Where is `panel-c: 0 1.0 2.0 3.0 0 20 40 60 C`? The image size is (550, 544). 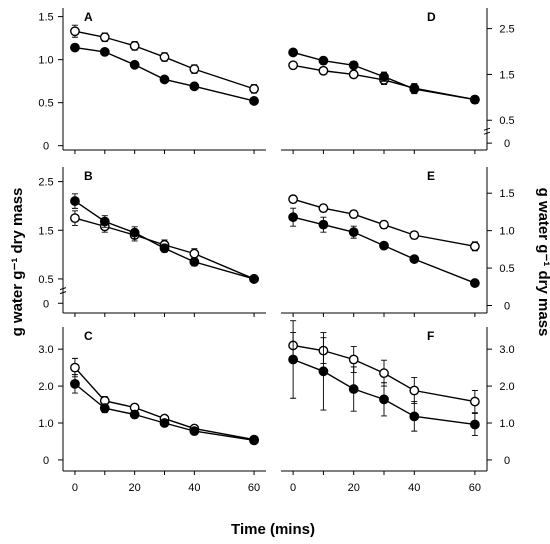
panel-c: 0 1.0 2.0 3.0 0 20 40 60 C is located at coordinates (152, 410).